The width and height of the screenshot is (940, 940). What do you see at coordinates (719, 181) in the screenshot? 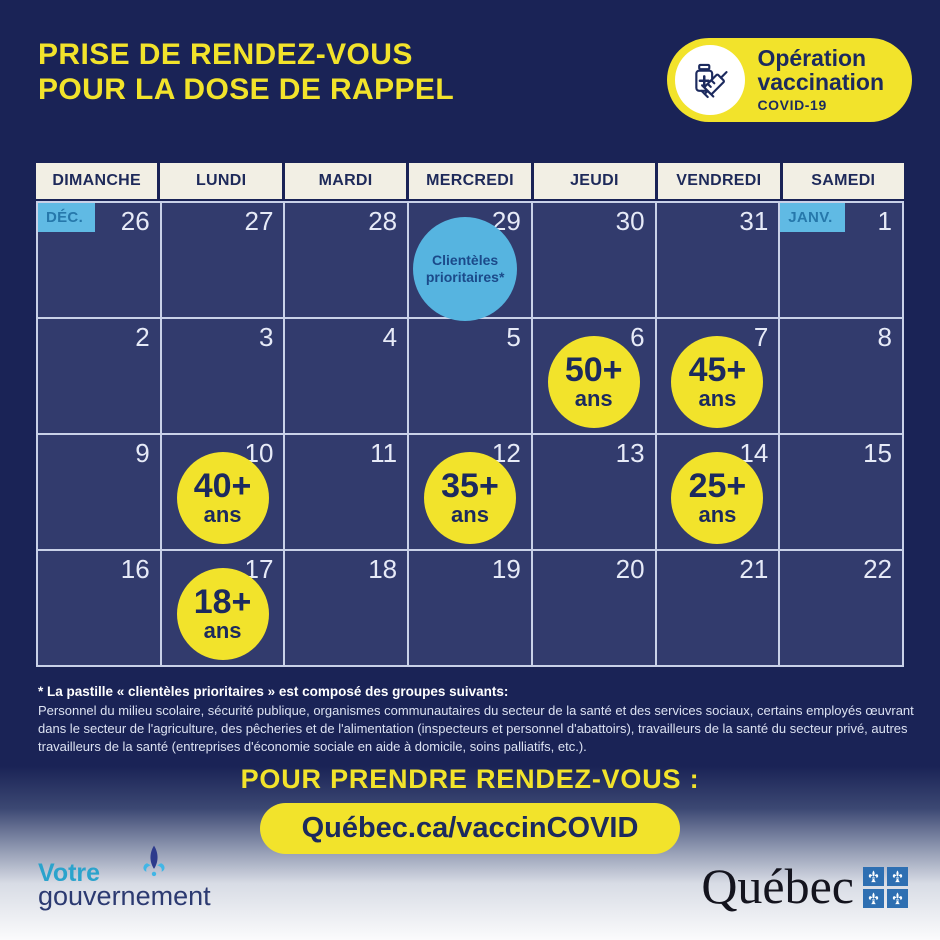
I see `day-header: VENDREDI` at bounding box center [719, 181].